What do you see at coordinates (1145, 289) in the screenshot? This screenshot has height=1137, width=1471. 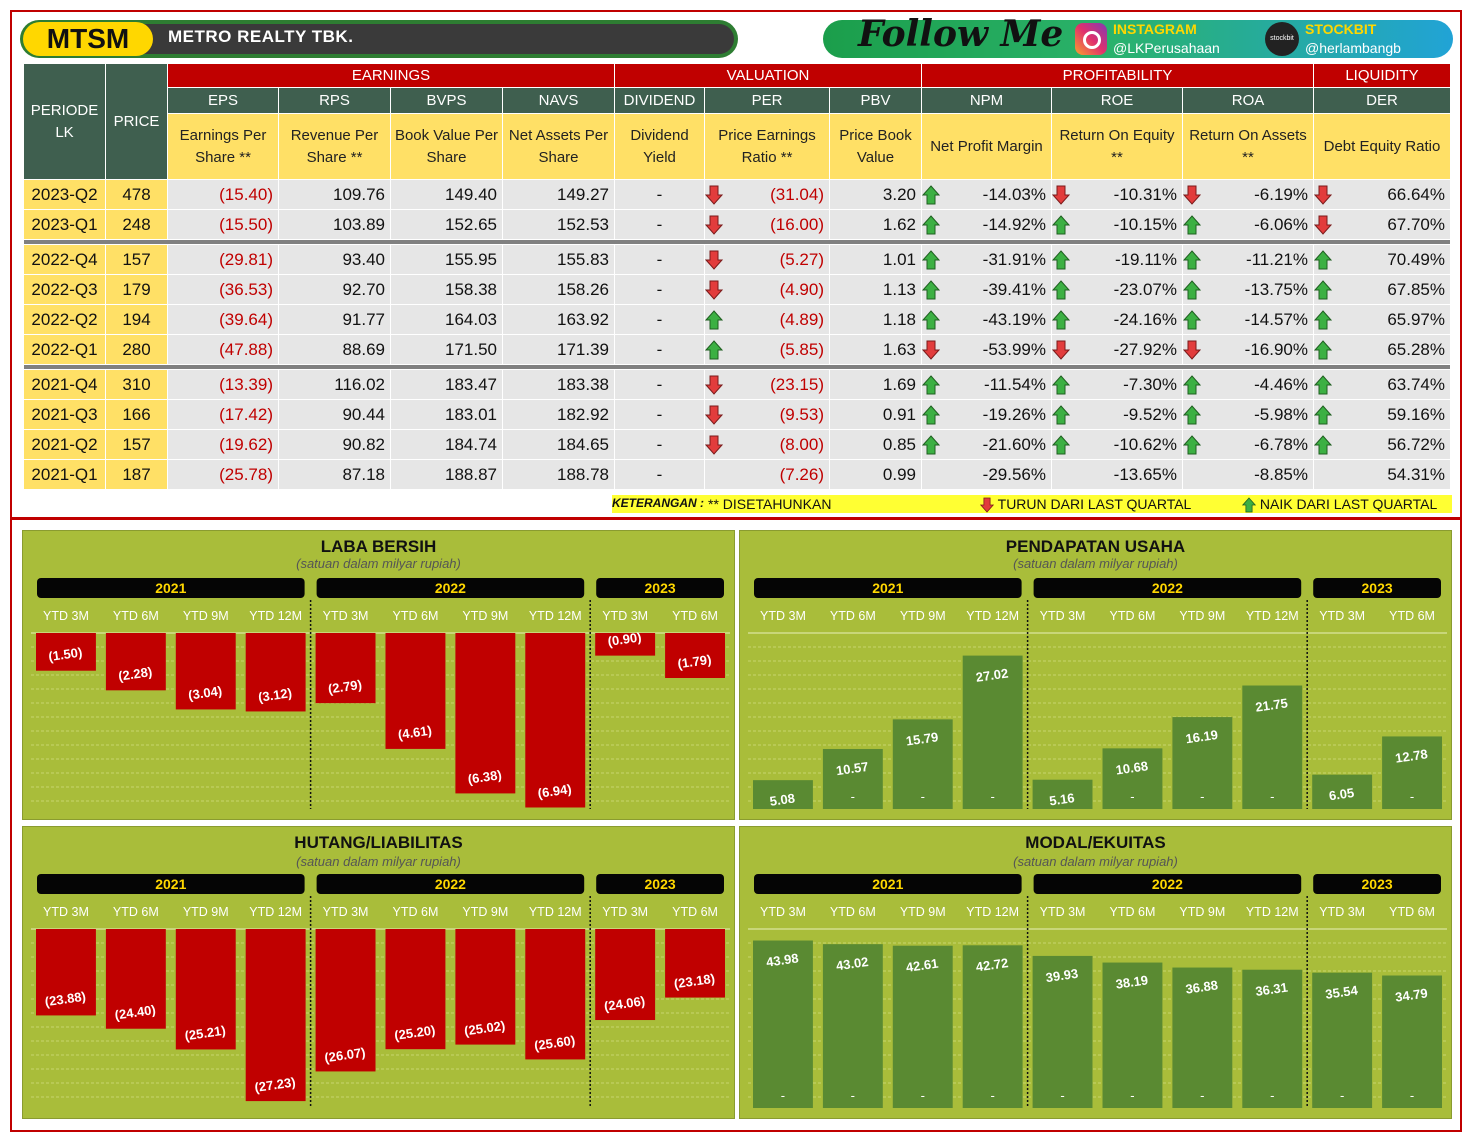 I see `cell-value: -23.07%` at bounding box center [1145, 289].